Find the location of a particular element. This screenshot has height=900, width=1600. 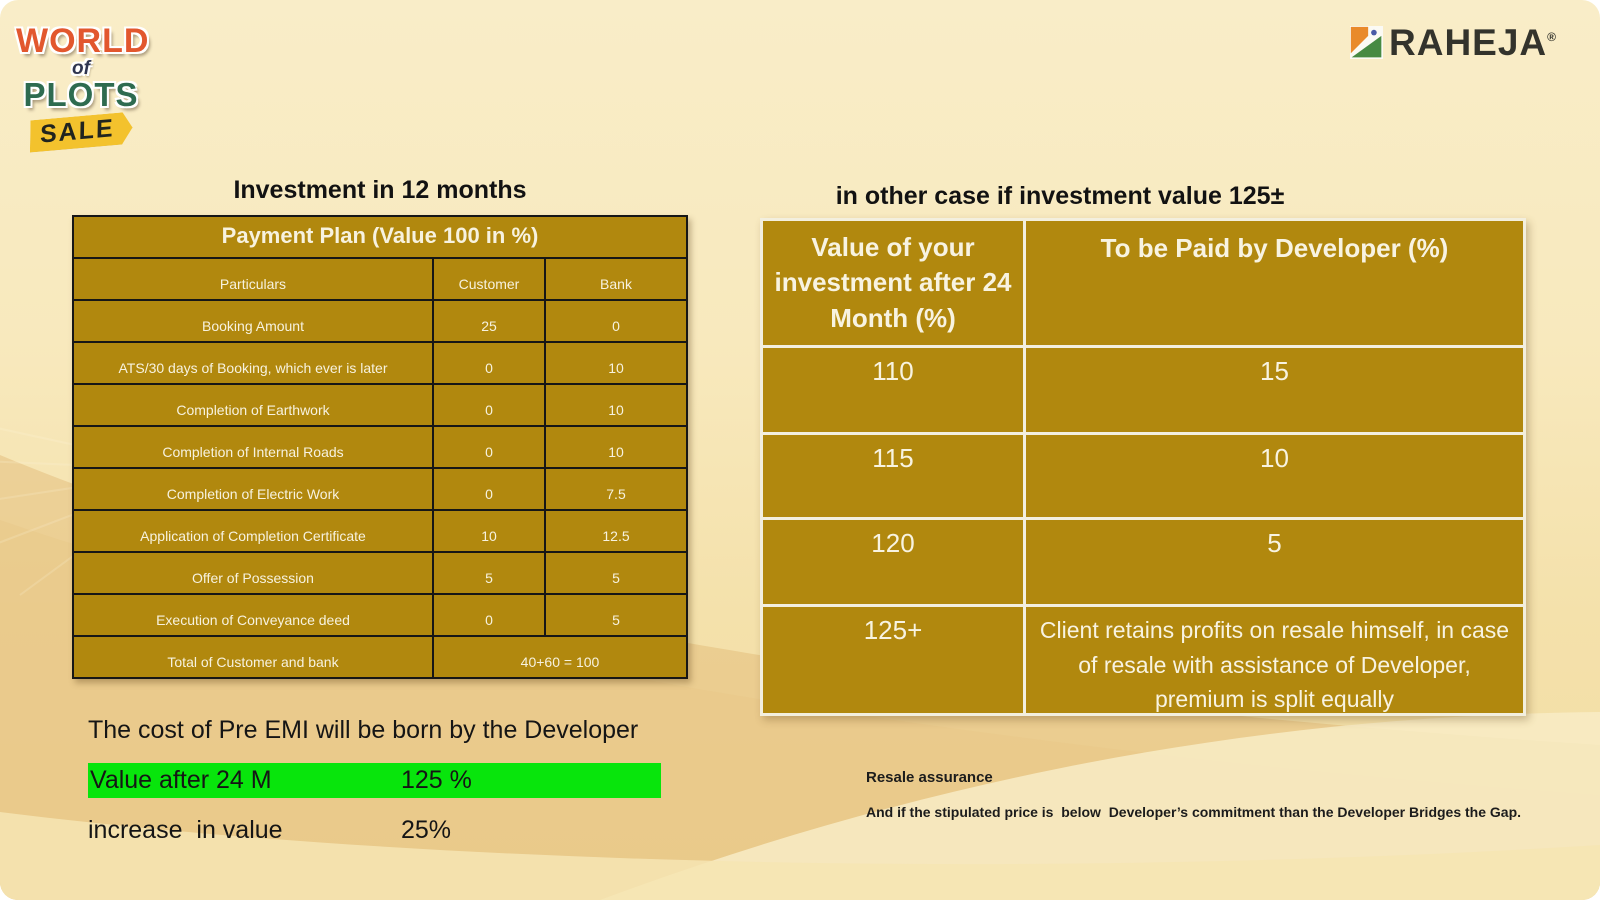

row-label: Completion of Electric Work is located at coordinates (253, 489).